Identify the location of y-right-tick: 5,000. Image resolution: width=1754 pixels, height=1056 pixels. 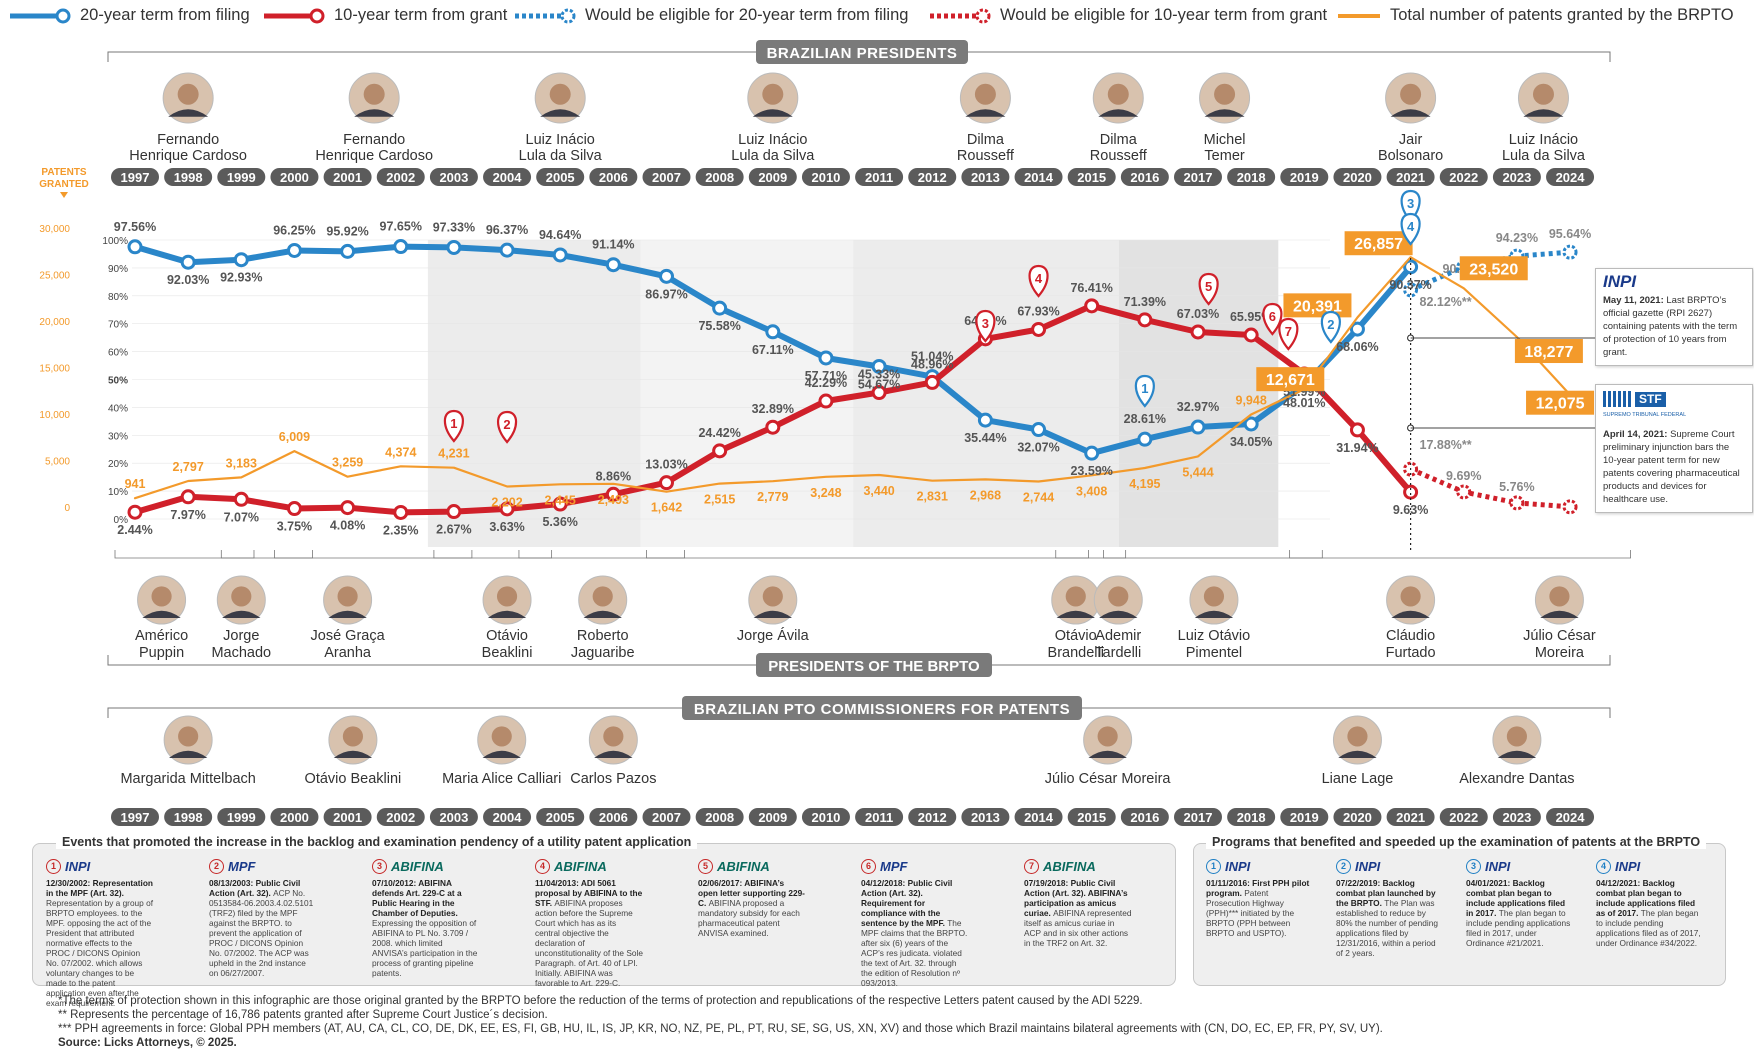
(57, 462).